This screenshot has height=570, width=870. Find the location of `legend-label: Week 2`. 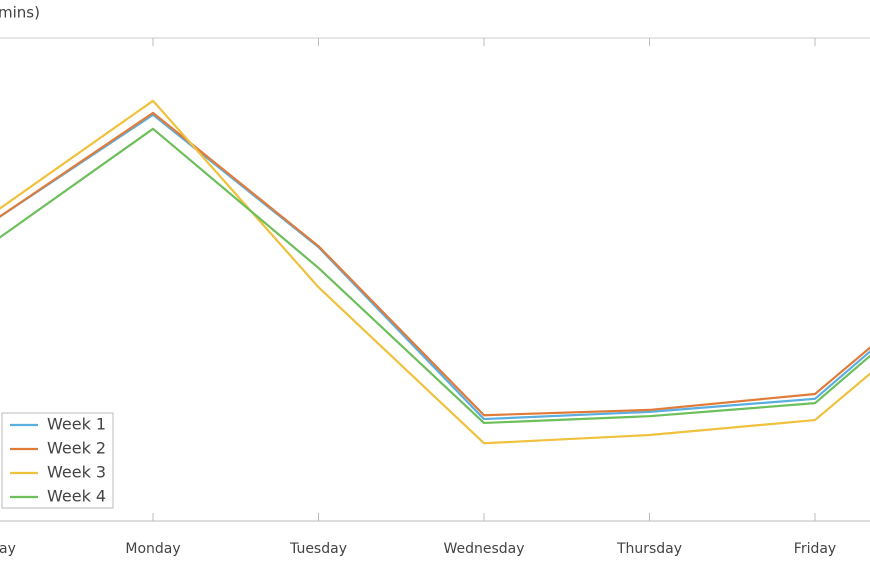

legend-label: Week 2 is located at coordinates (76, 448).